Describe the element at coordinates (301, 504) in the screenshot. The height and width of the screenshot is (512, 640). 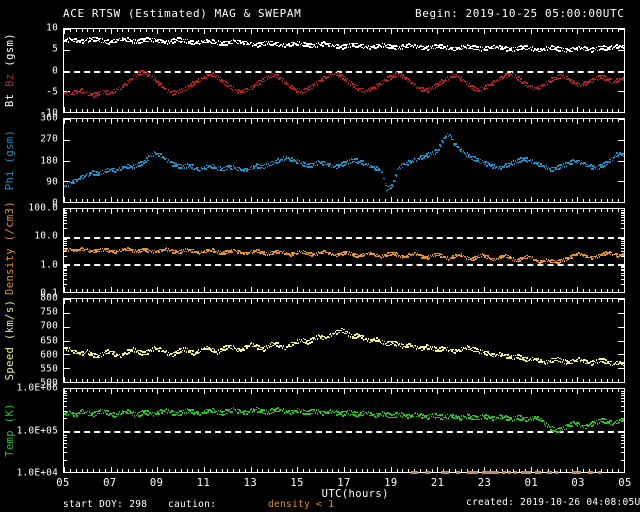
I see `footer-caution-condition: density < 1` at that location.